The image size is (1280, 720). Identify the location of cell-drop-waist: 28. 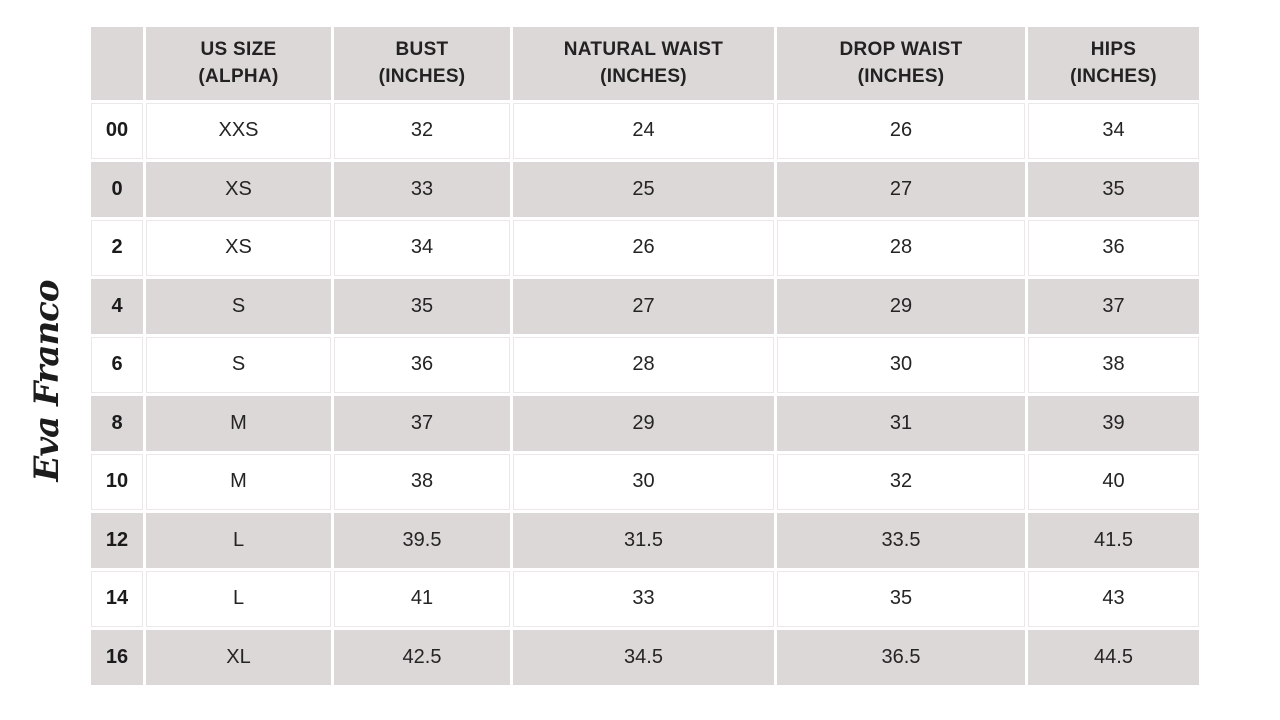
(901, 248).